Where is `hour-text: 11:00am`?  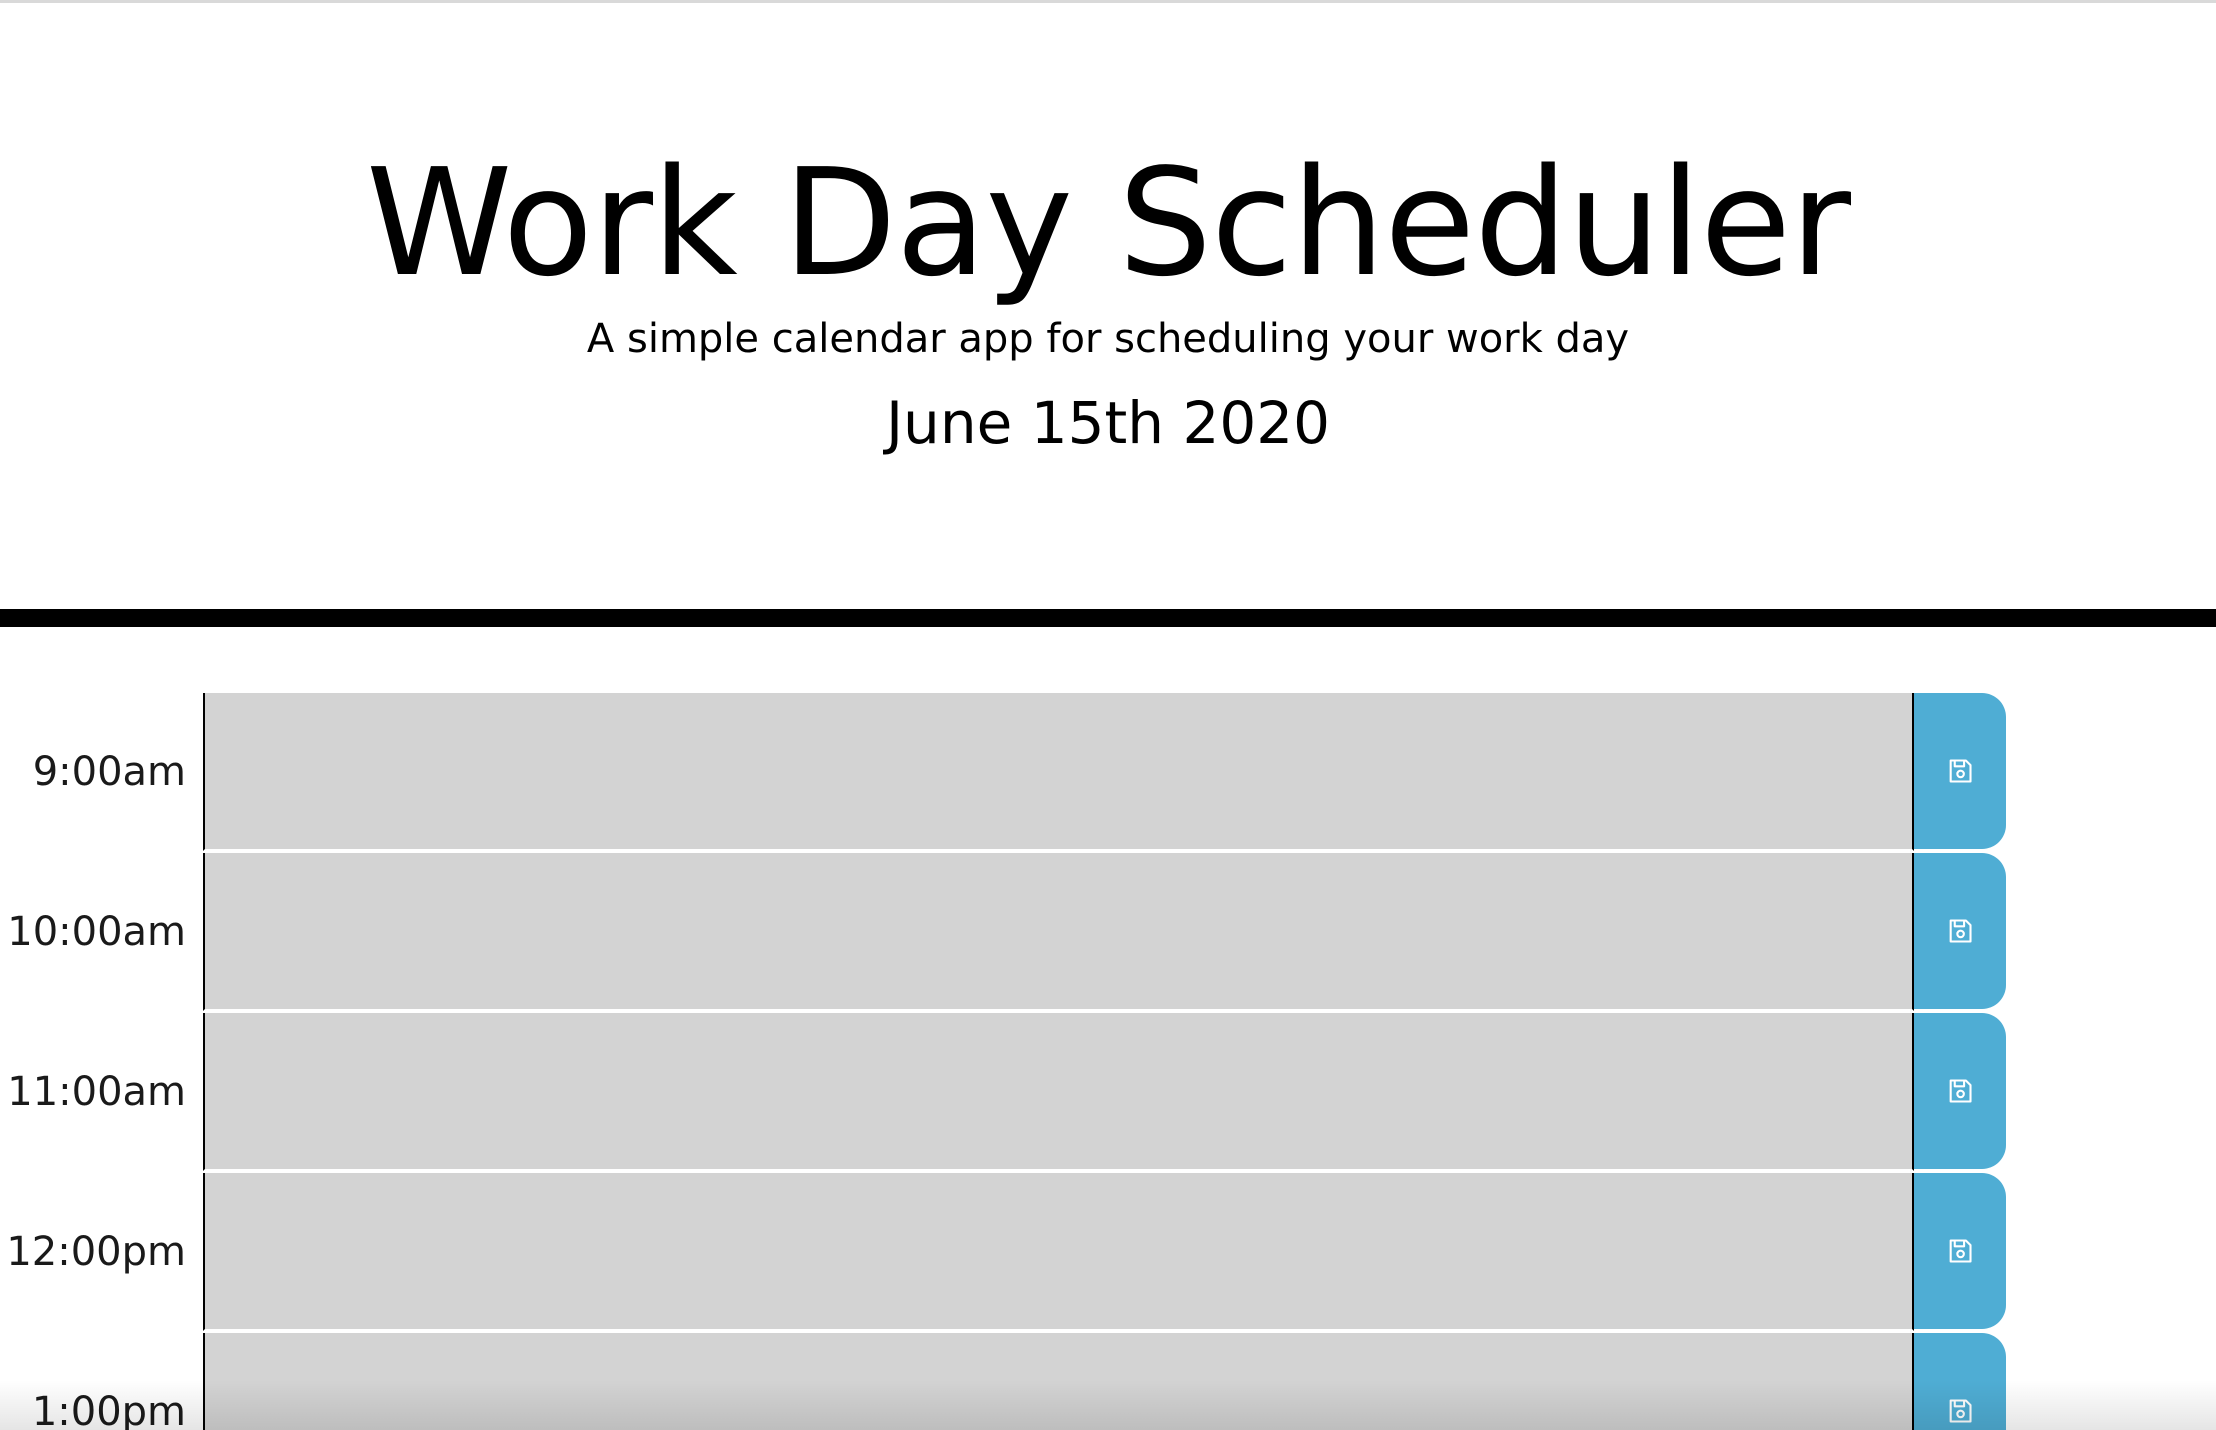
hour-text: 11:00am is located at coordinates (96, 1092).